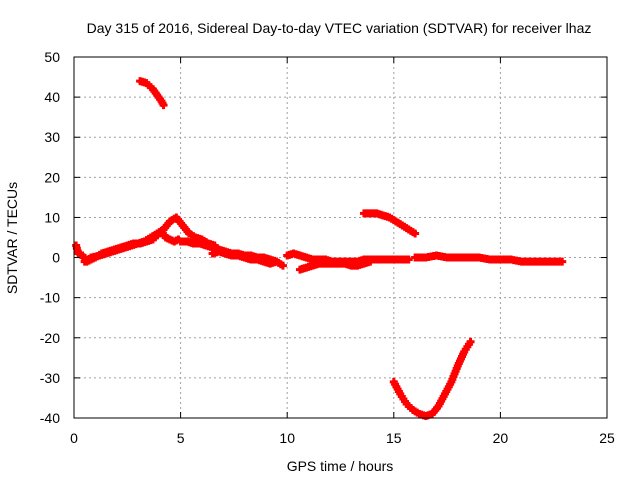 The image size is (640, 480). What do you see at coordinates (432, 378) in the screenshot?
I see `series-arc-low` at bounding box center [432, 378].